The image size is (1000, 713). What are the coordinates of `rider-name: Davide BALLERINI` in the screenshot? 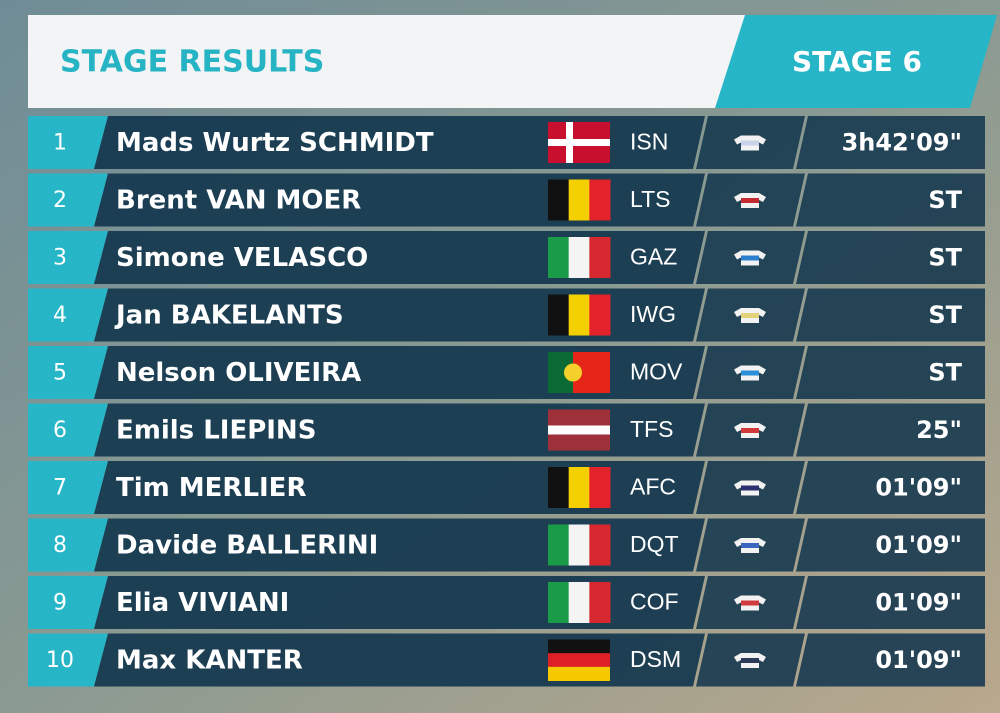 It's located at (247, 546).